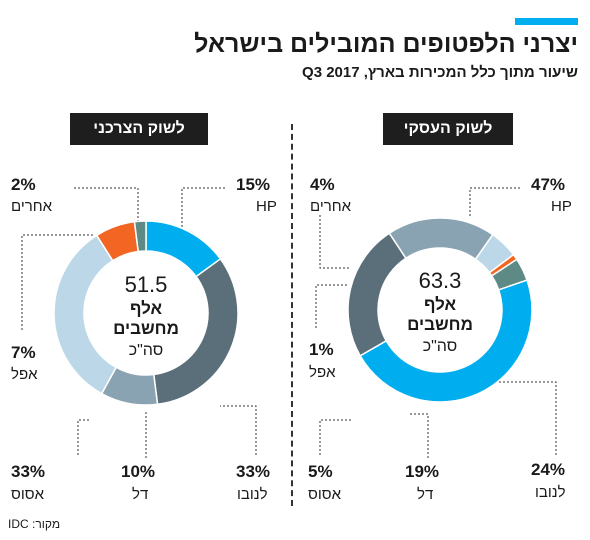  What do you see at coordinates (440, 346) in the screenshot?
I see `business-total-caption: סה"כ` at bounding box center [440, 346].